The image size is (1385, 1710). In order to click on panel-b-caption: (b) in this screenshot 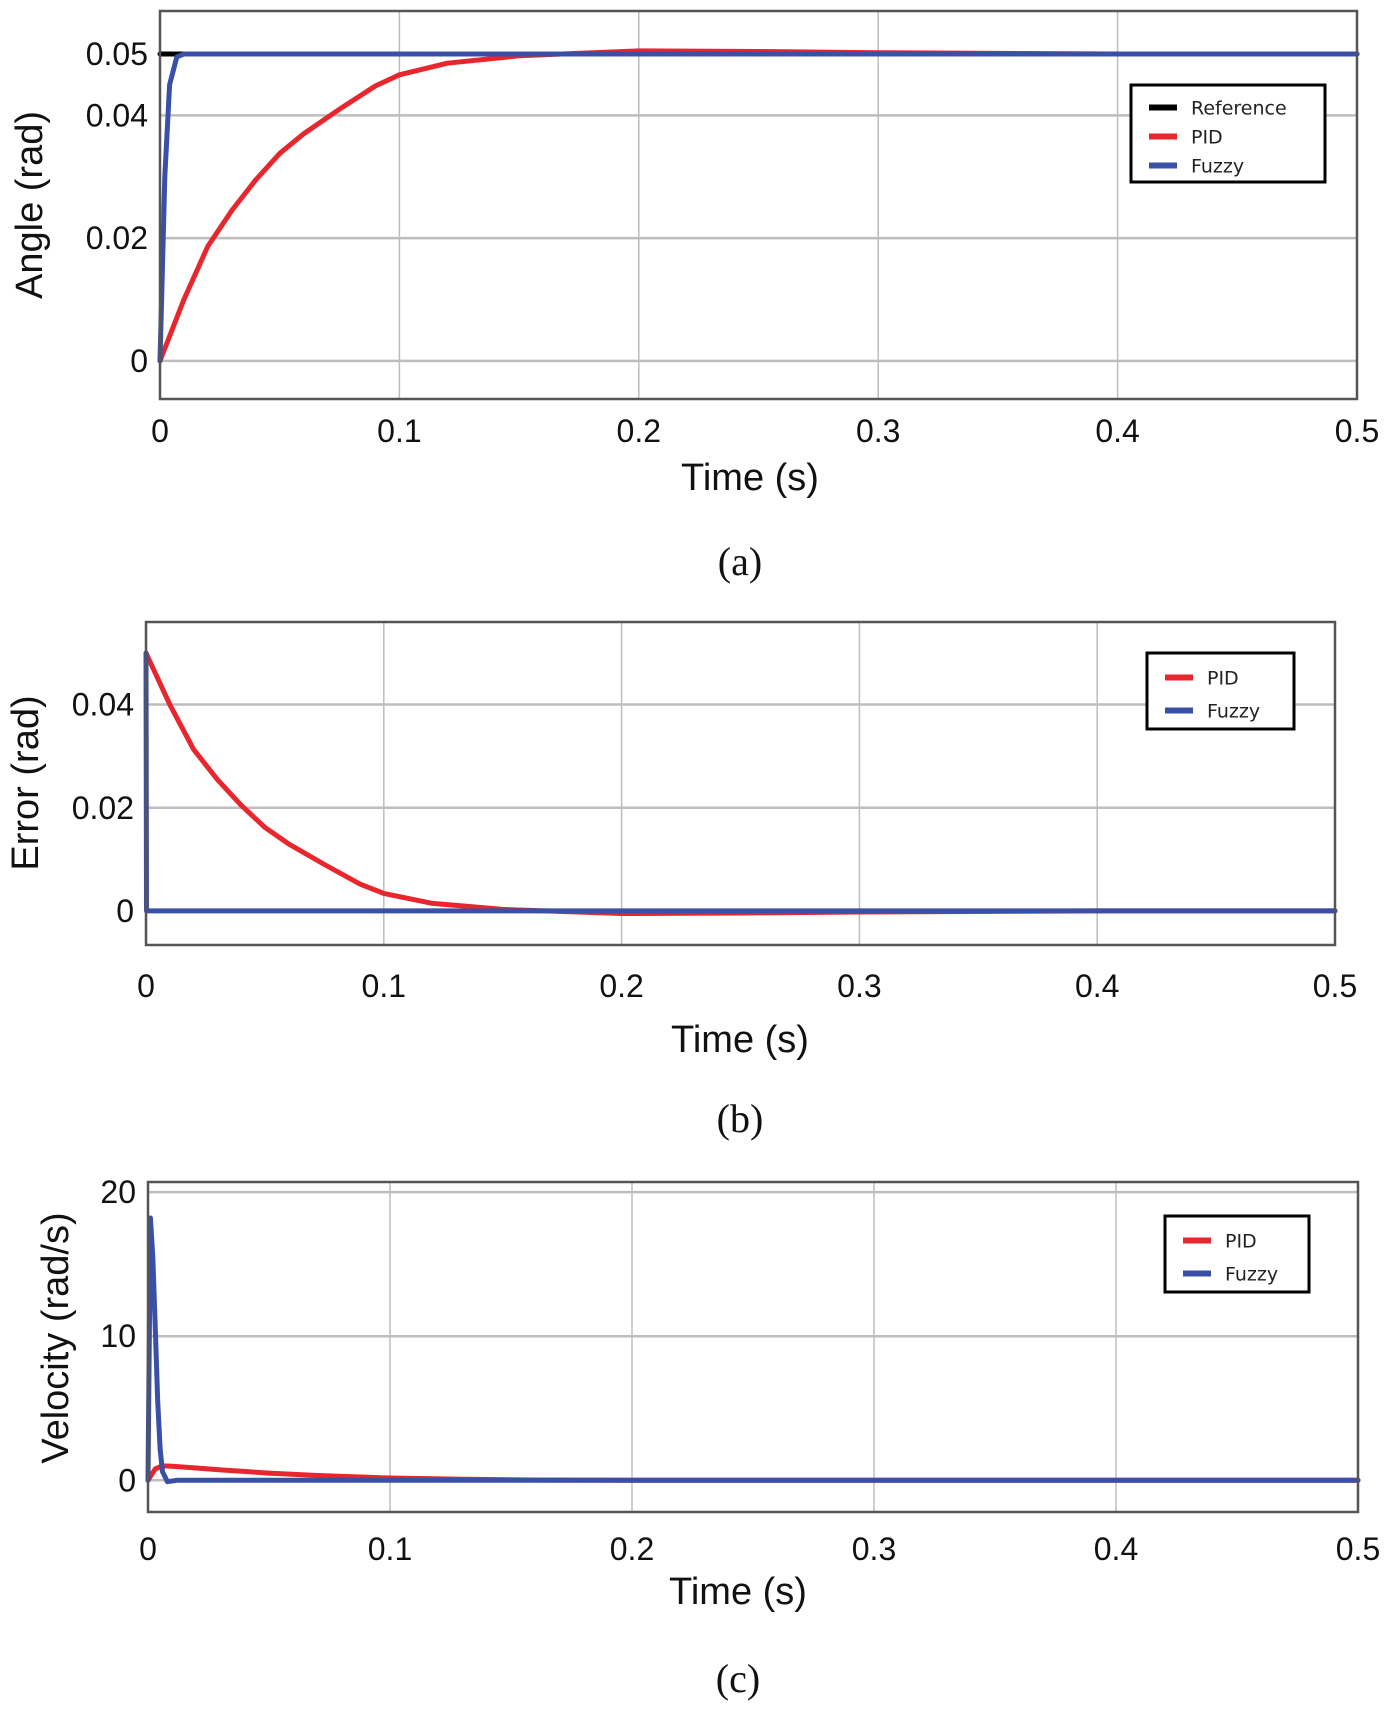, I will do `click(740, 1118)`.